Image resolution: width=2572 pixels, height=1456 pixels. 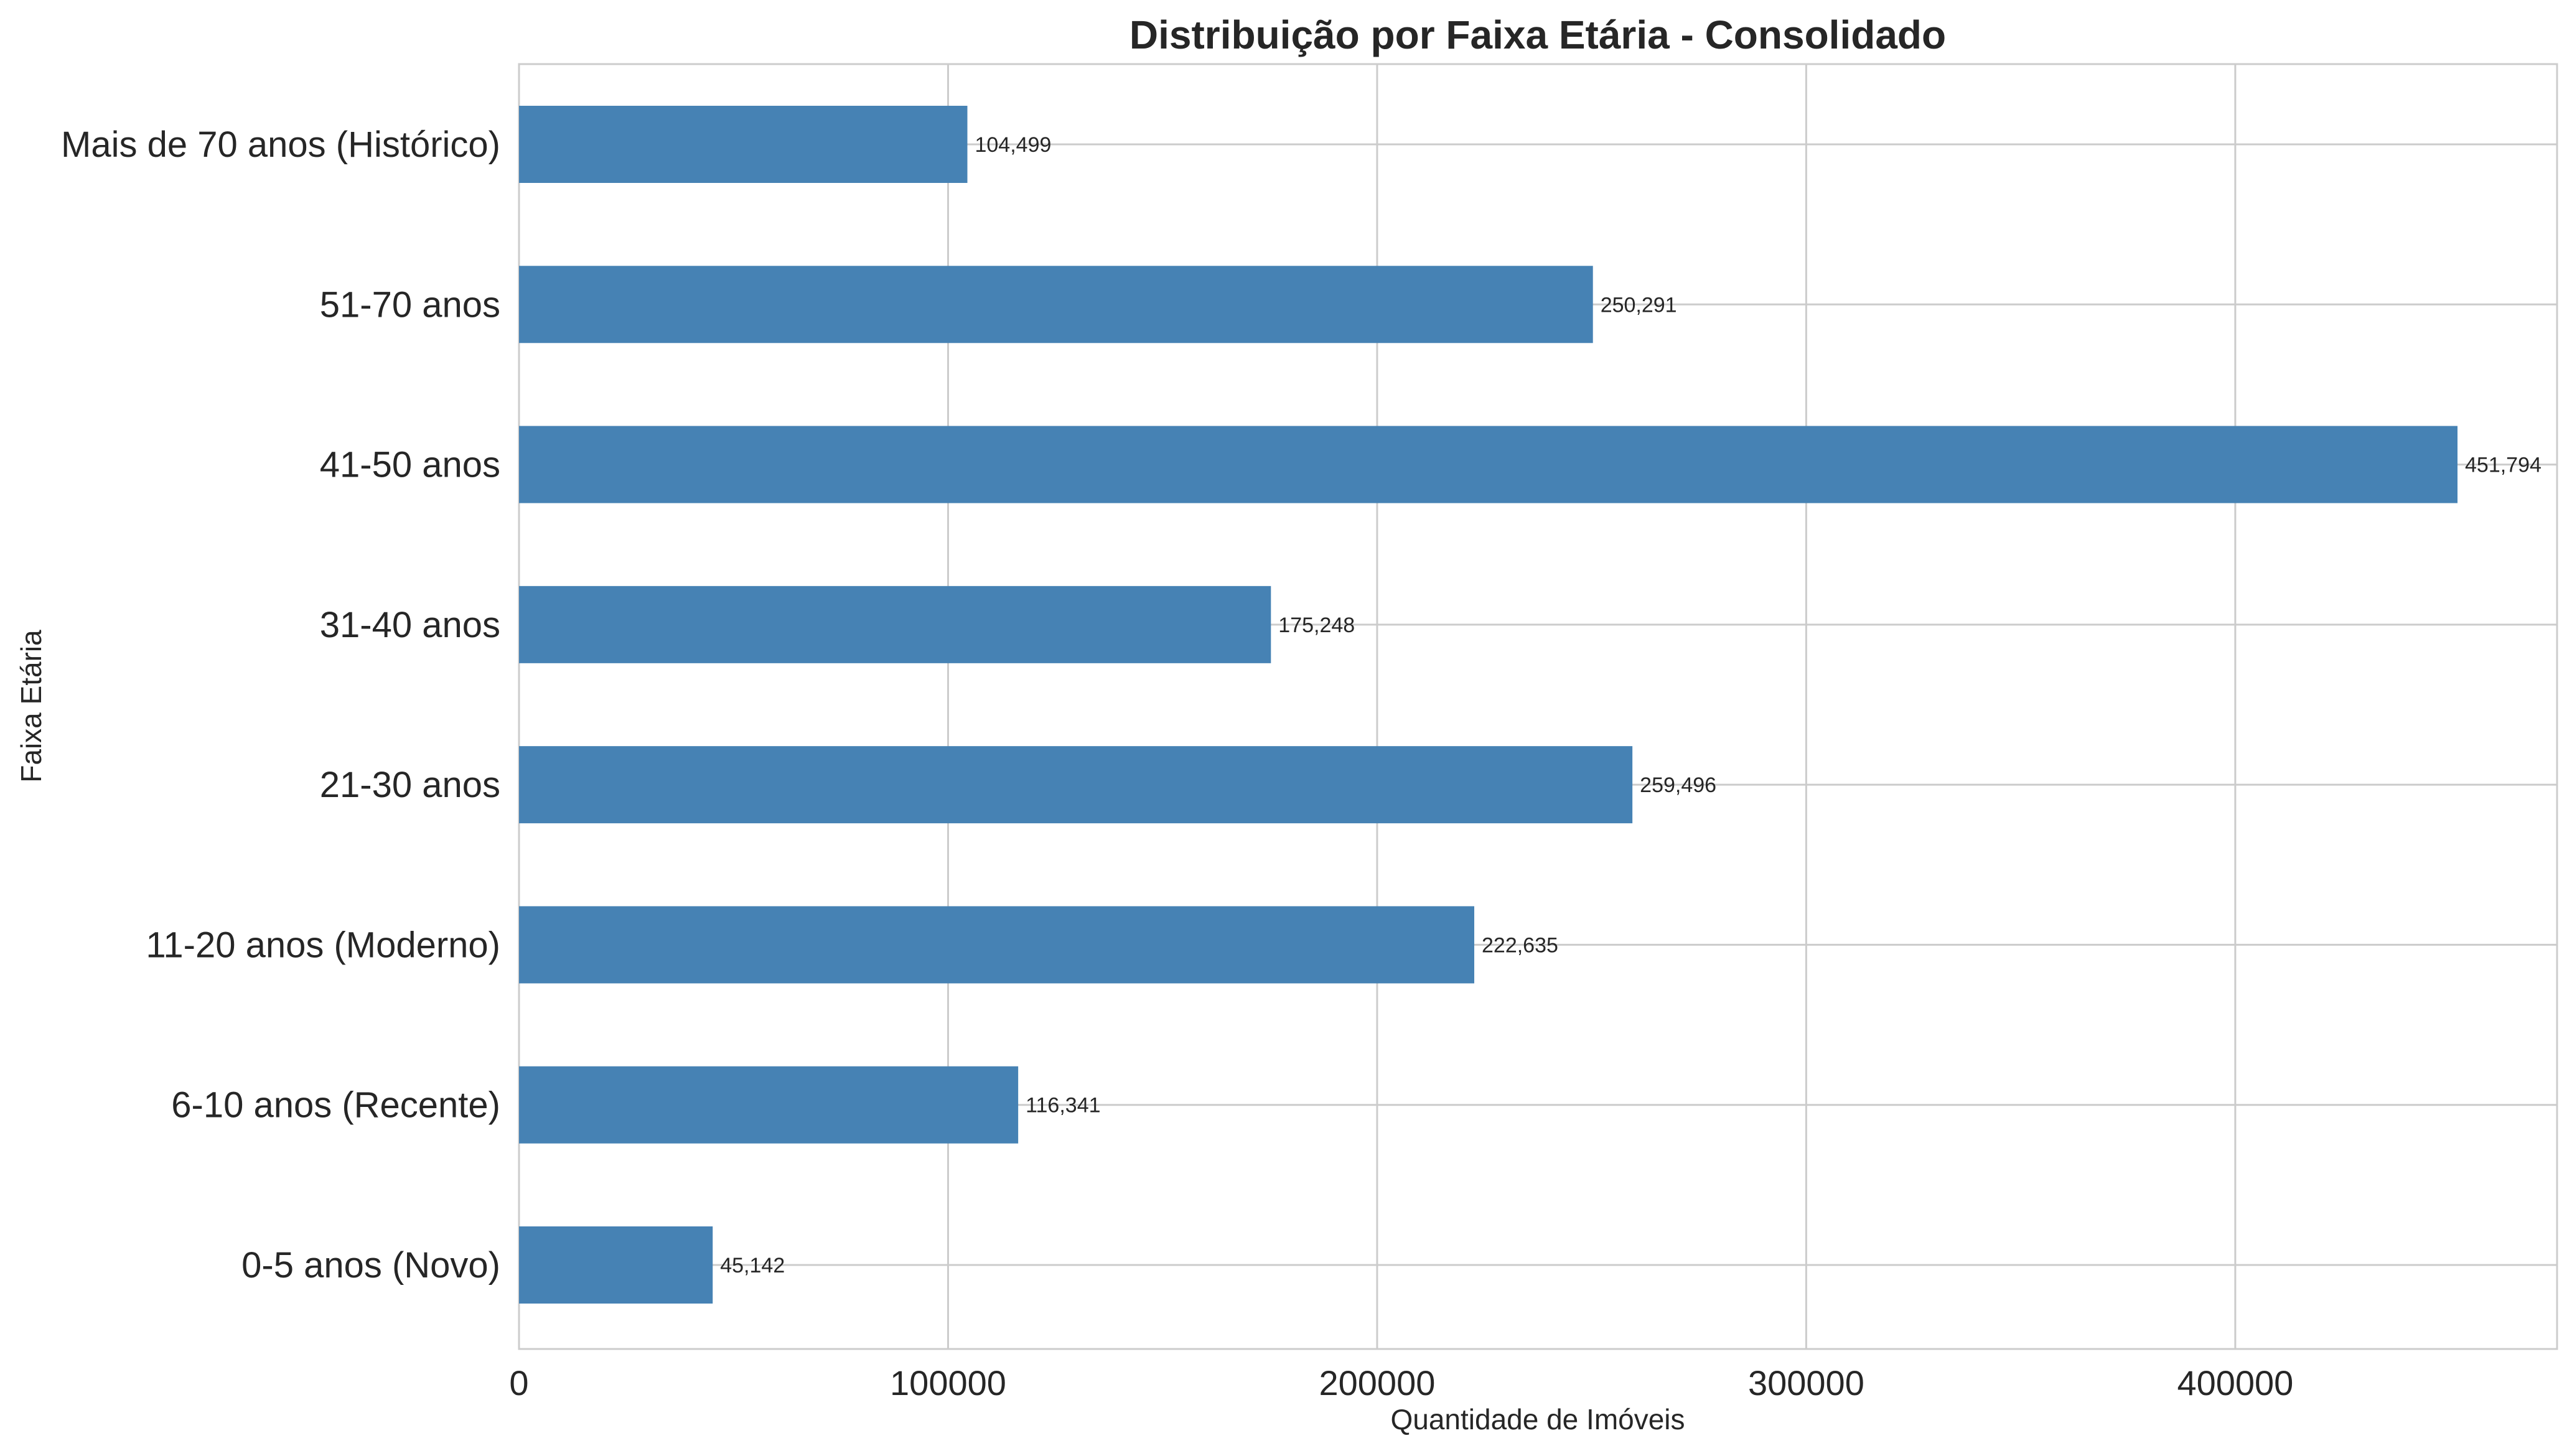 What do you see at coordinates (1520, 945) in the screenshot?
I see `bar-value-label: 222,635` at bounding box center [1520, 945].